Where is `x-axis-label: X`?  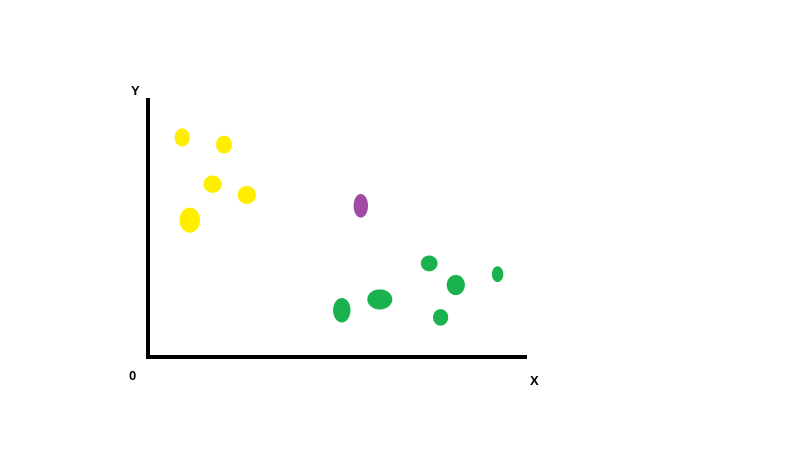 x-axis-label: X is located at coordinates (534, 380).